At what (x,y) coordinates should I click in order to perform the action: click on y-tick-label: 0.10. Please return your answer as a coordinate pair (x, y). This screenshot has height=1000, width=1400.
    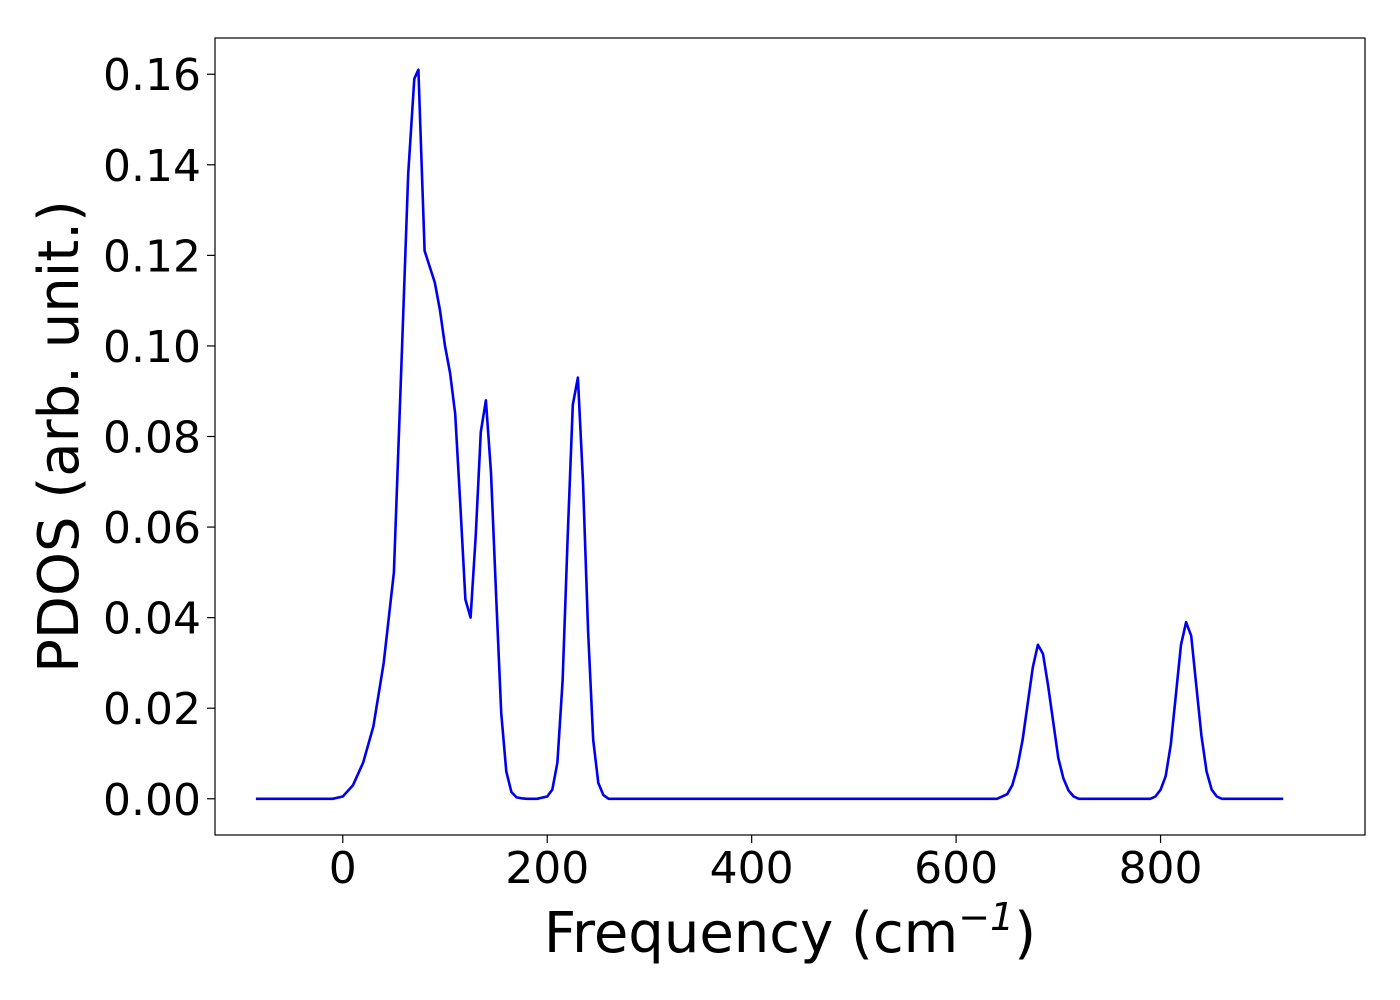
    Looking at the image, I should click on (152, 347).